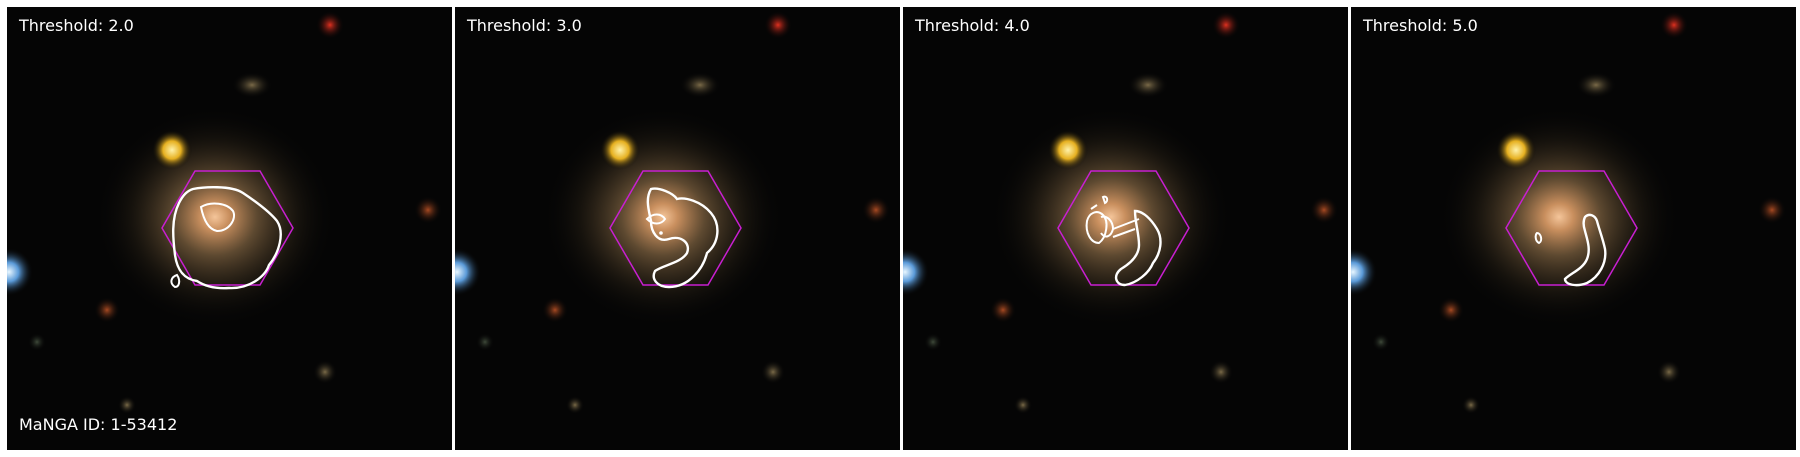  What do you see at coordinates (661, 233) in the screenshot?
I see `contour-dot` at bounding box center [661, 233].